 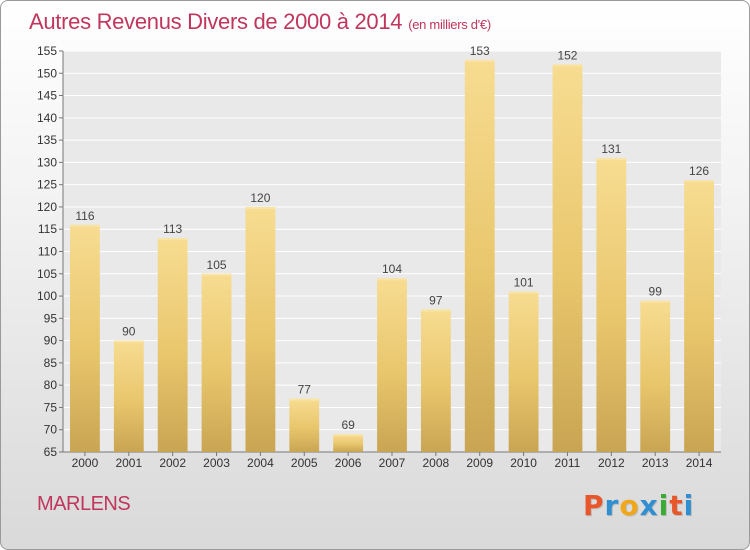 What do you see at coordinates (216, 463) in the screenshot?
I see `x-tick-label: 2003` at bounding box center [216, 463].